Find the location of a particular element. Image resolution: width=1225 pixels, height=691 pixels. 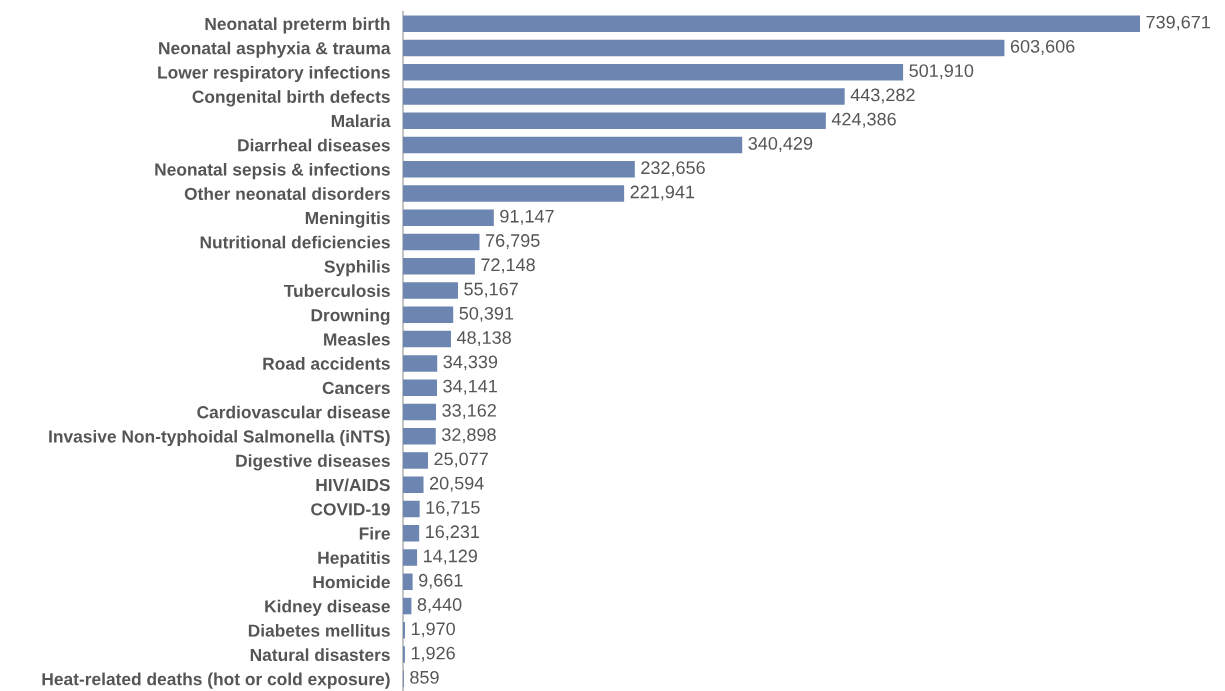

y-tick-label: Heat-related deaths (hot or cold exposure) is located at coordinates (216, 680).